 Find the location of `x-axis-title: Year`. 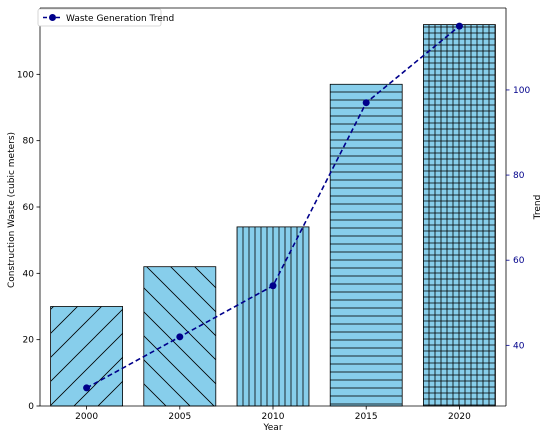

x-axis-title: Year is located at coordinates (272, 428).